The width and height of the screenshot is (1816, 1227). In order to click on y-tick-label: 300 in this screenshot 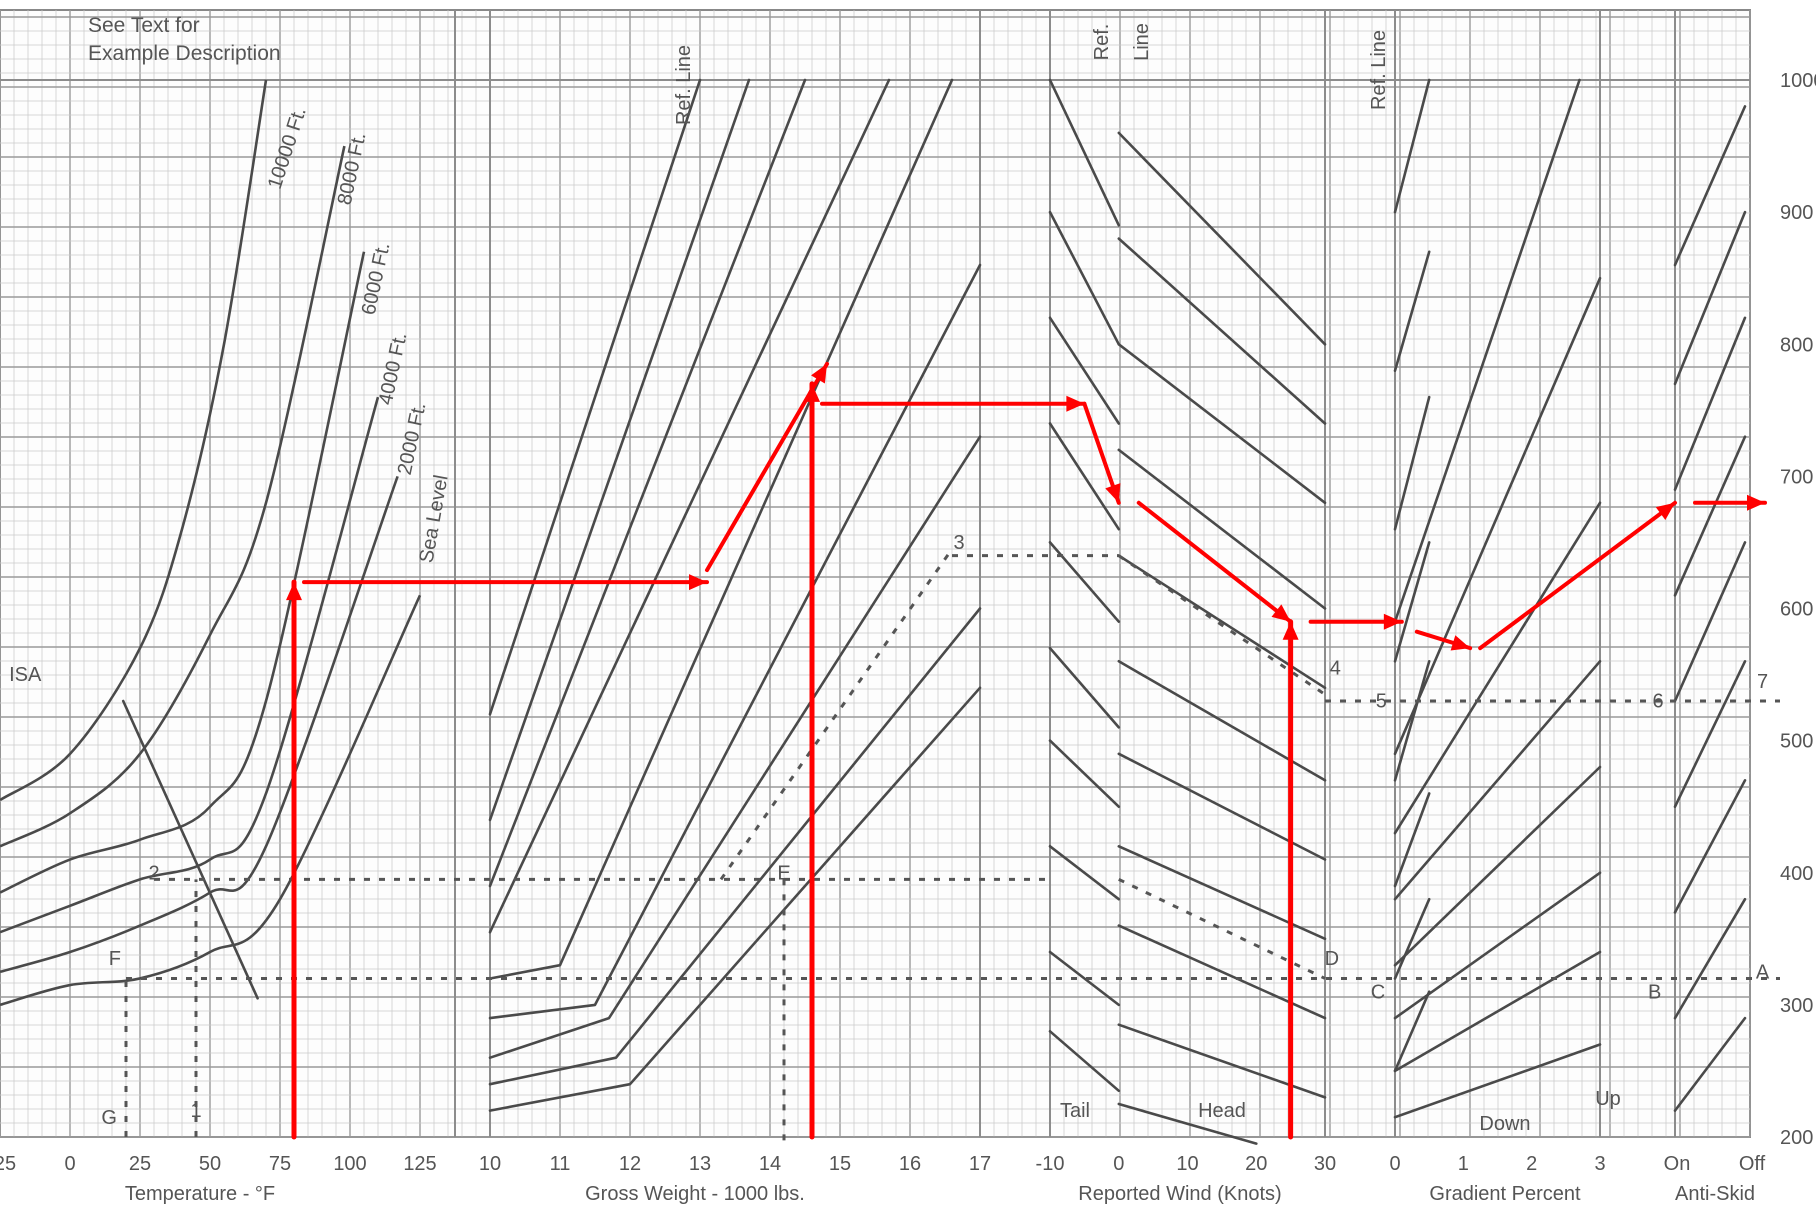, I will do `click(1796, 1006)`.